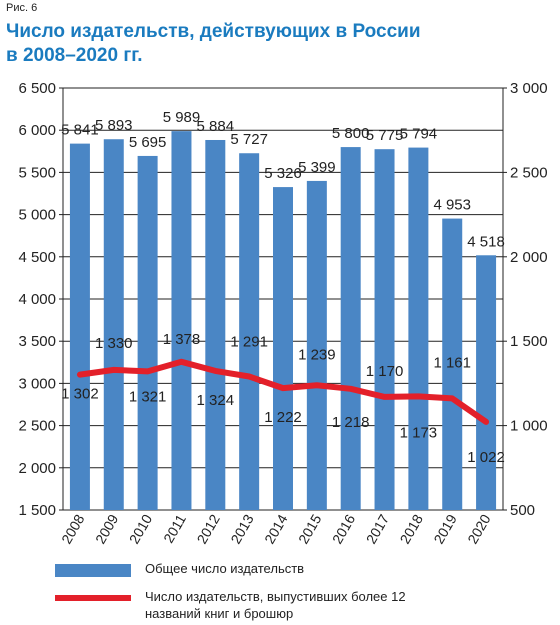 This screenshot has width=560, height=625. Describe the element at coordinates (37, 468) in the screenshot. I see `left-axis-tick-label: 2 000` at that location.